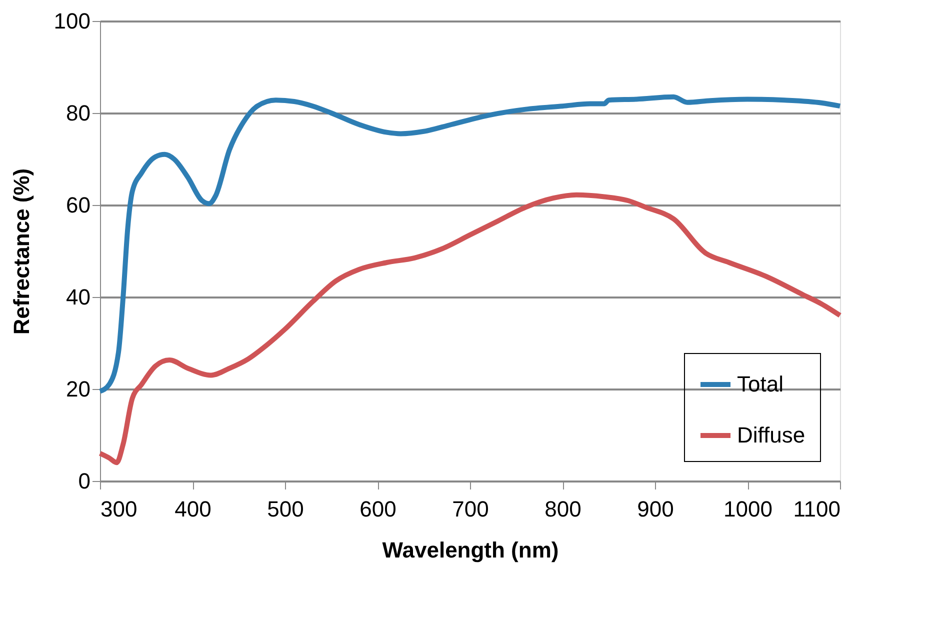 Image resolution: width=950 pixels, height=637 pixels. I want to click on legend-label: Diffuse, so click(771, 435).